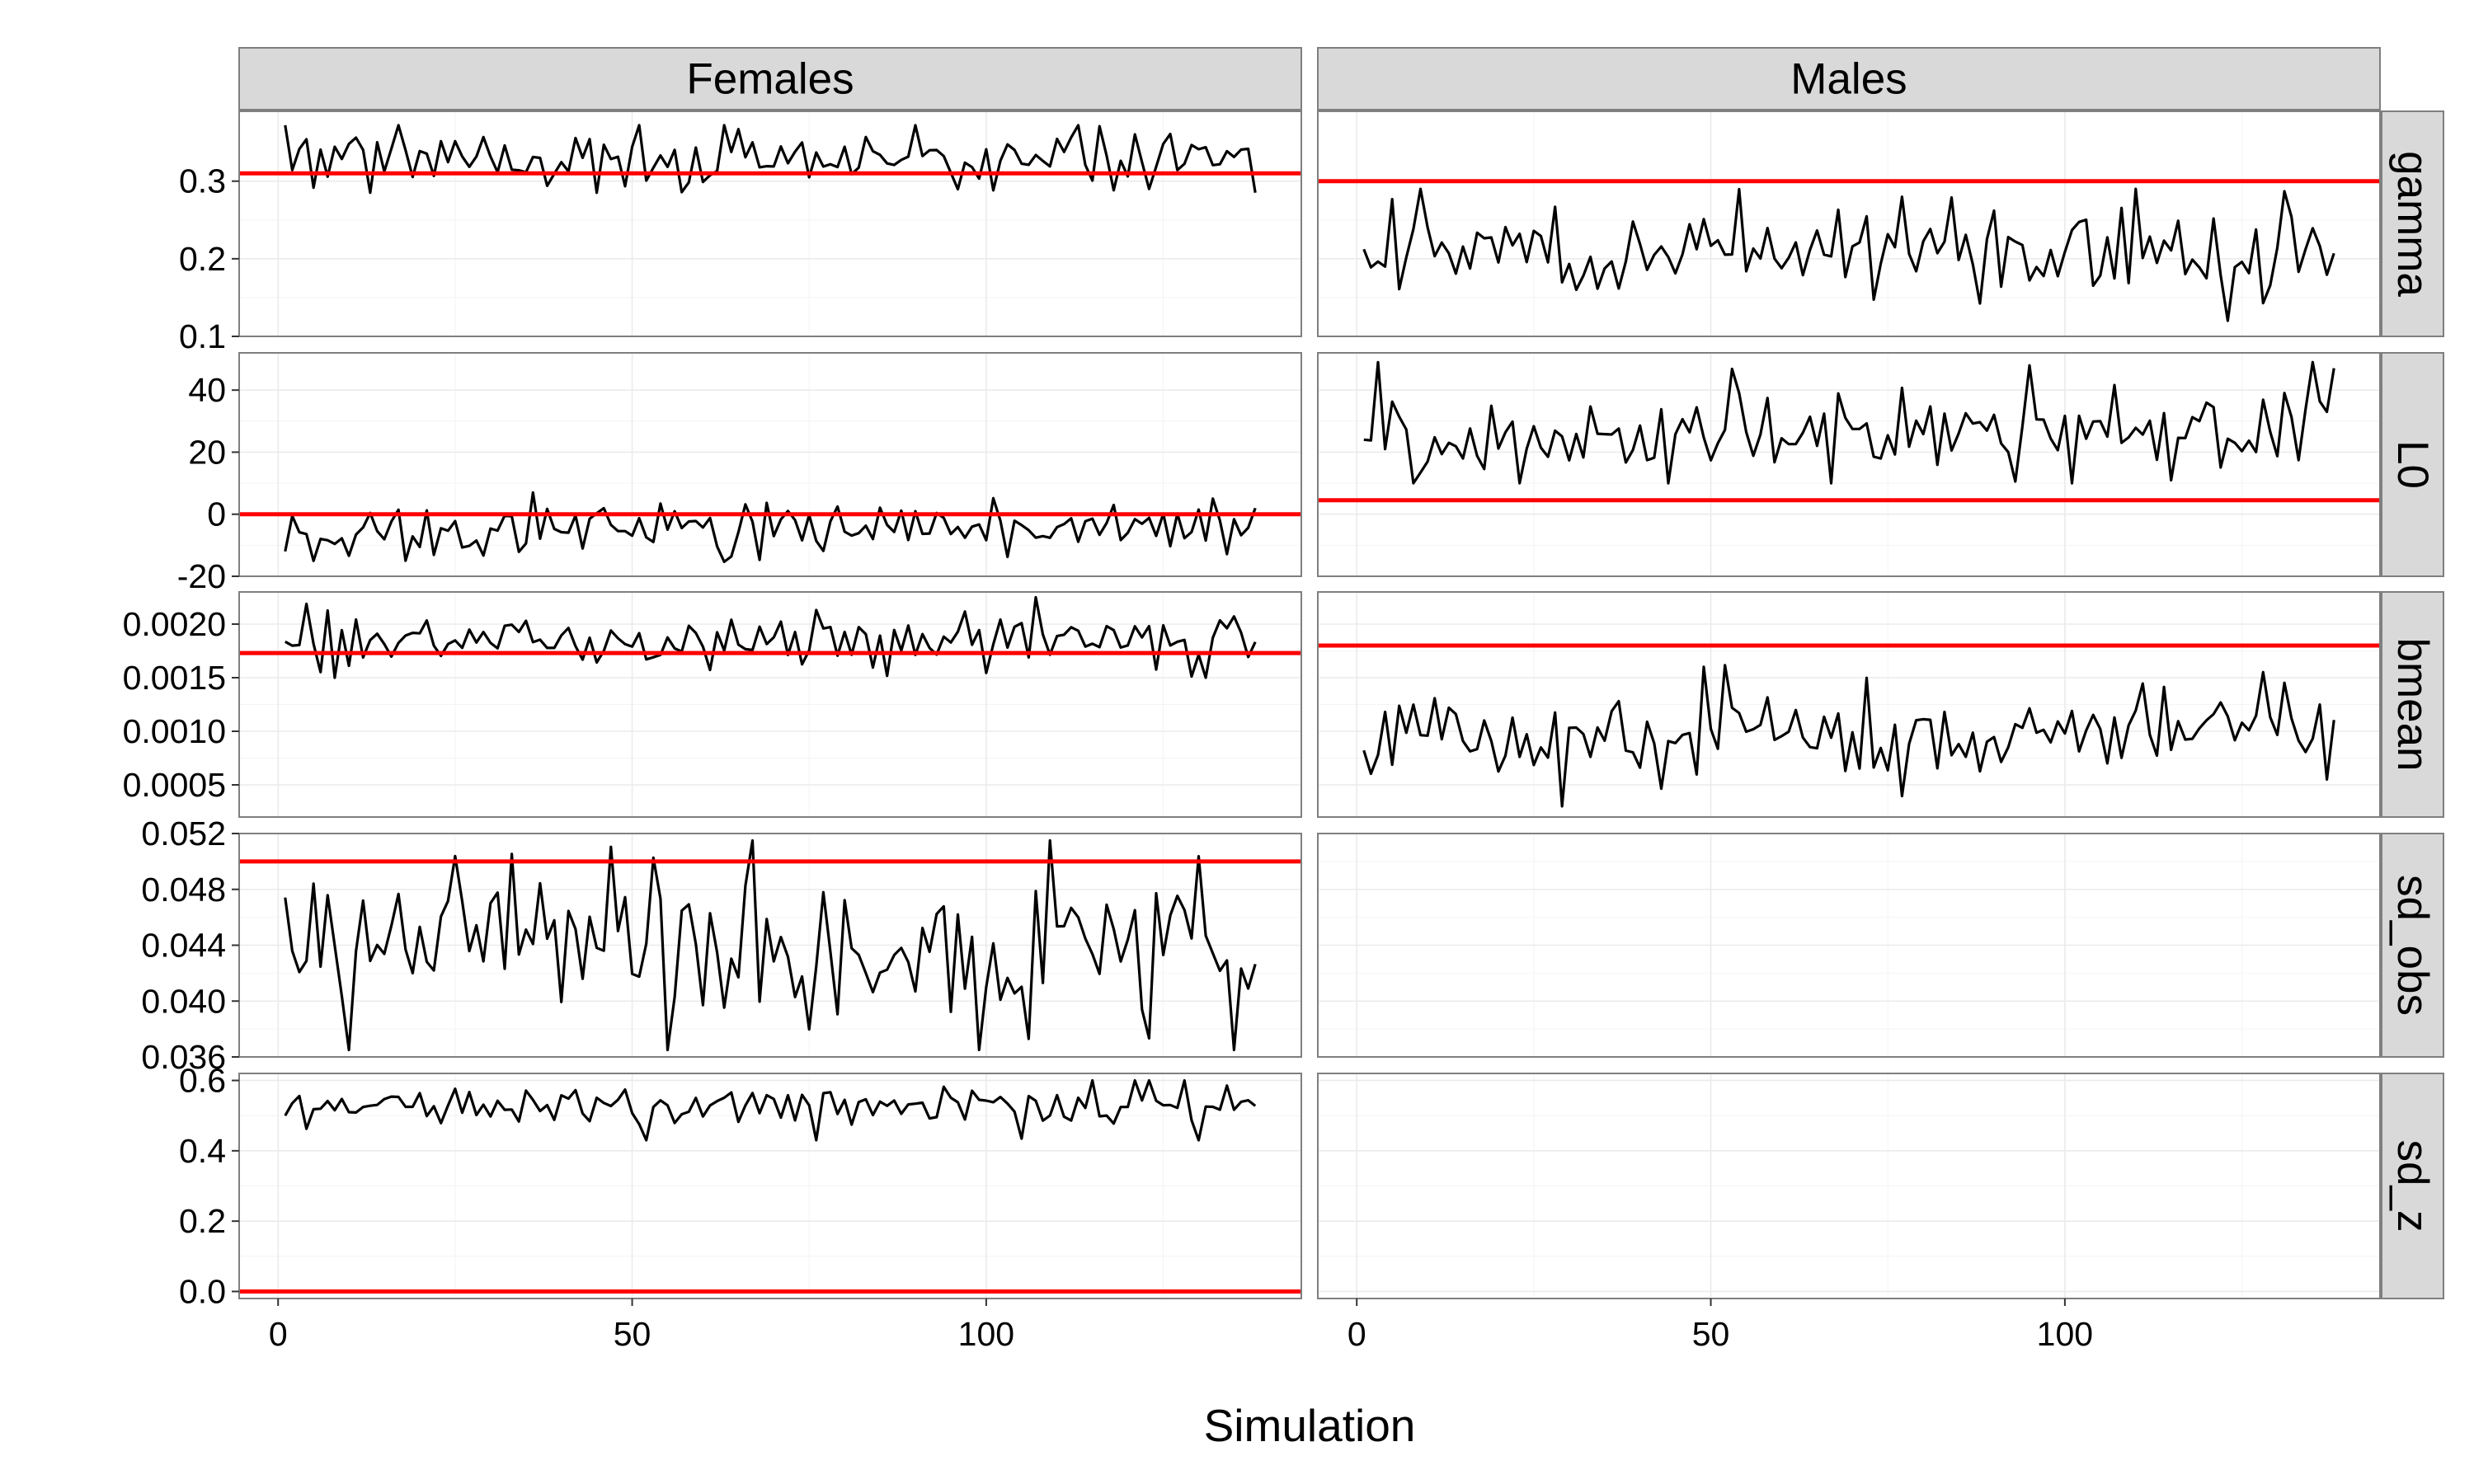  Describe the element at coordinates (183, 1057) in the screenshot. I see `y-tick-label: 0.036` at that location.